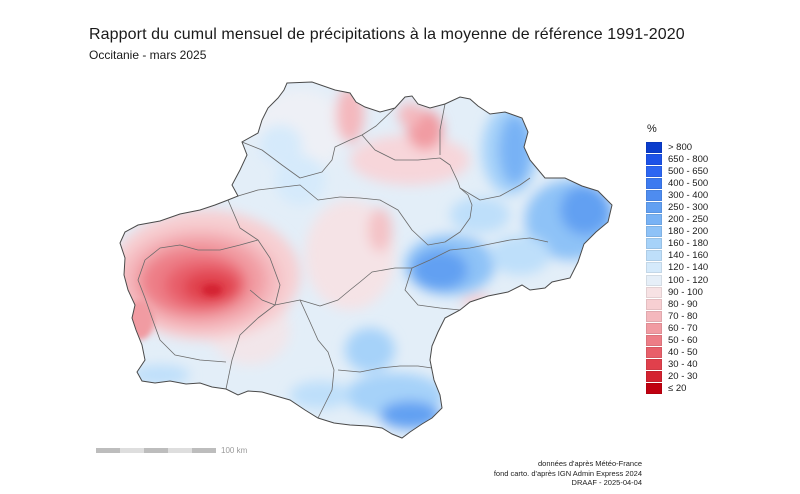 The width and height of the screenshot is (800, 494). What do you see at coordinates (683, 328) in the screenshot?
I see `legend-label: 60 - 70` at bounding box center [683, 328].